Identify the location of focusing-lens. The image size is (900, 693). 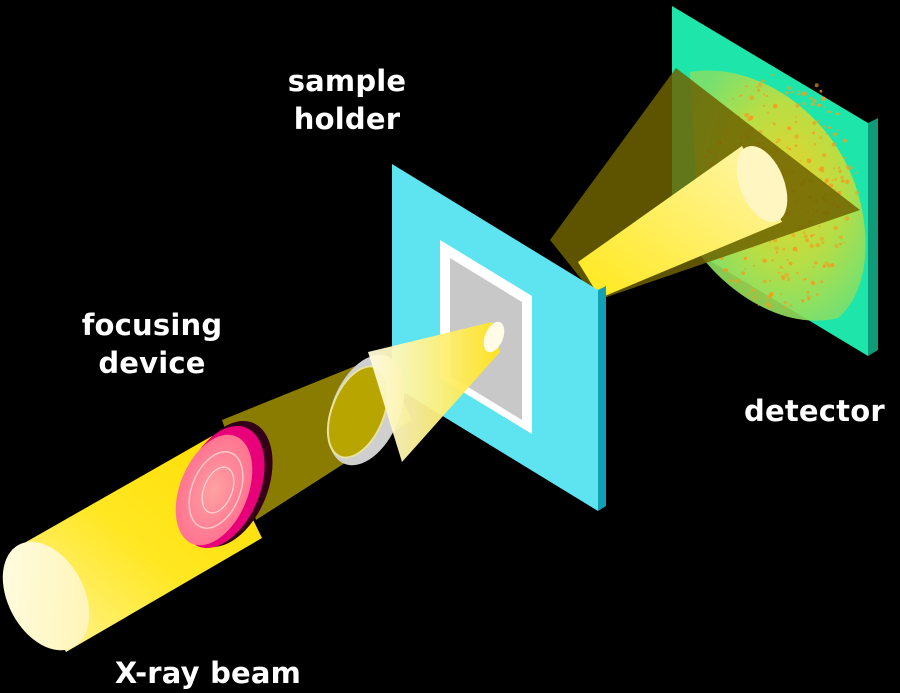
(224, 484).